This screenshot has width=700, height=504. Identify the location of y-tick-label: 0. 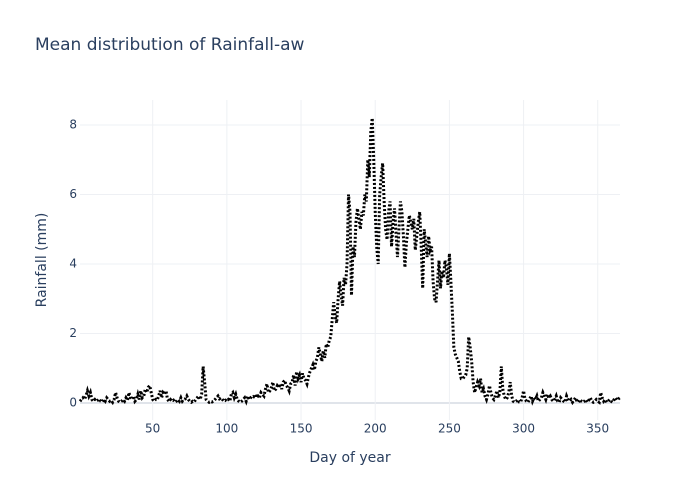
(73, 402).